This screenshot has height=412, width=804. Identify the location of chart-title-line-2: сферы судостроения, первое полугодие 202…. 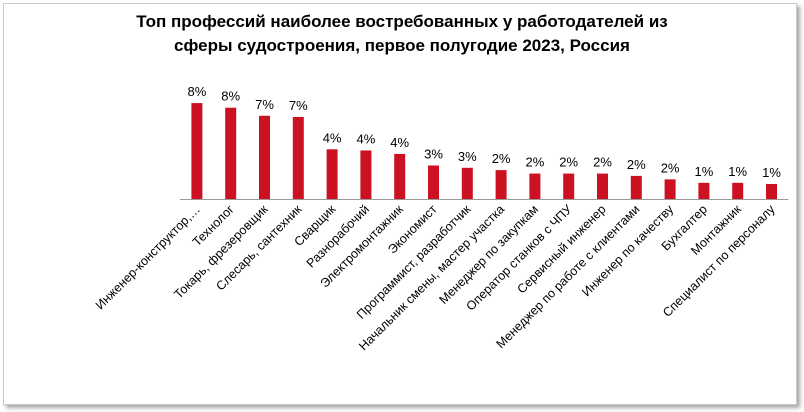
(402, 45).